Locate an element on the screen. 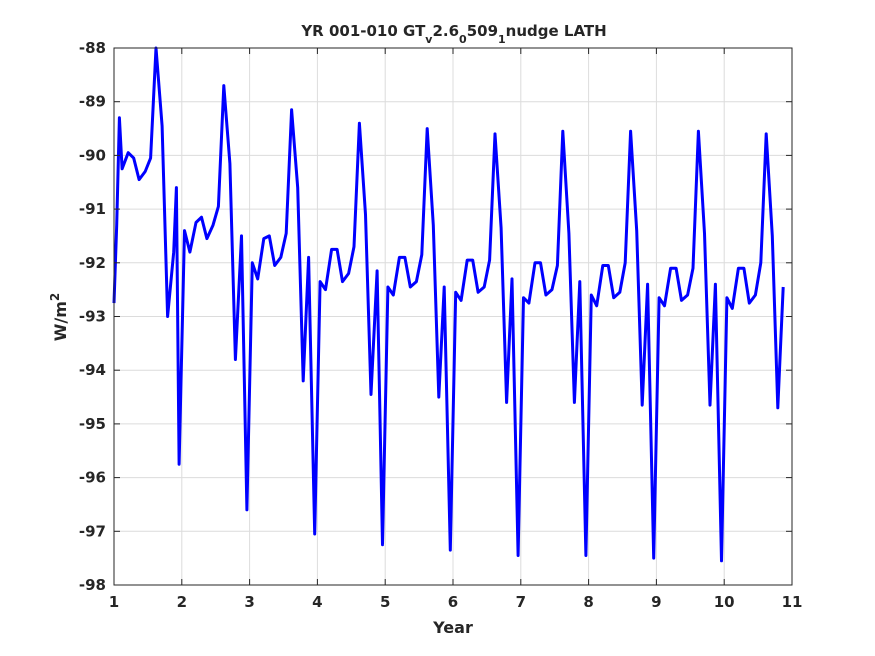  x-tick-label: 2 is located at coordinates (182, 602).